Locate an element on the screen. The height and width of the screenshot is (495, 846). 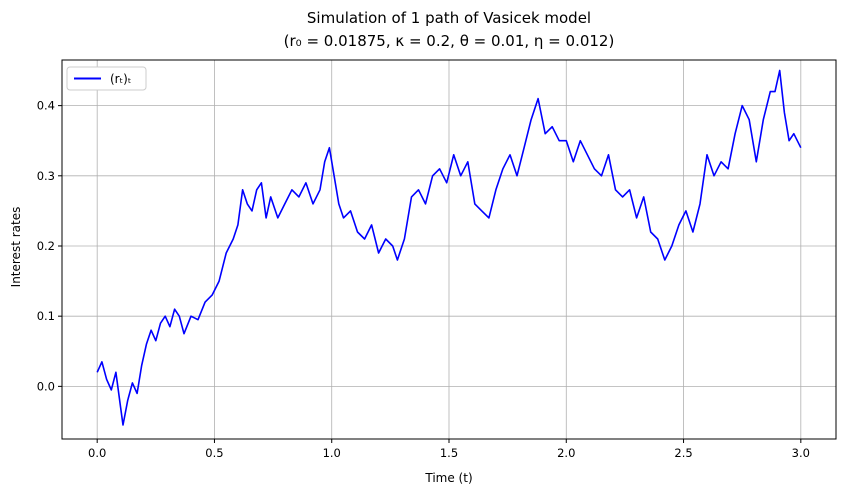
x-tick-label: 0.0 is located at coordinates (97, 453).